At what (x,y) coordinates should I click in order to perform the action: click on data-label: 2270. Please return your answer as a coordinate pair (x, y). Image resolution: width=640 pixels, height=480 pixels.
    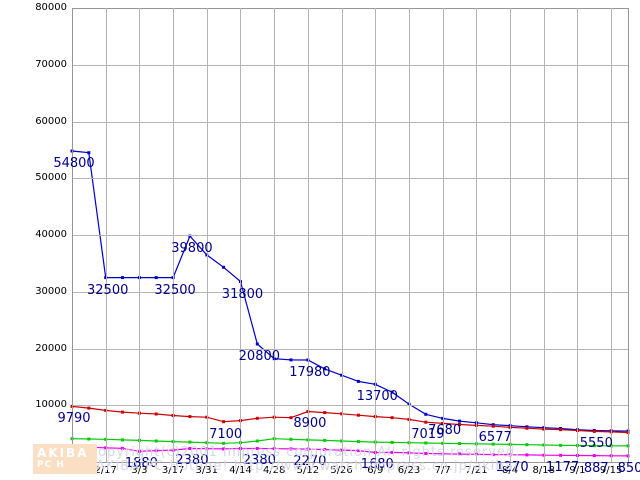
    Looking at the image, I should click on (310, 462).